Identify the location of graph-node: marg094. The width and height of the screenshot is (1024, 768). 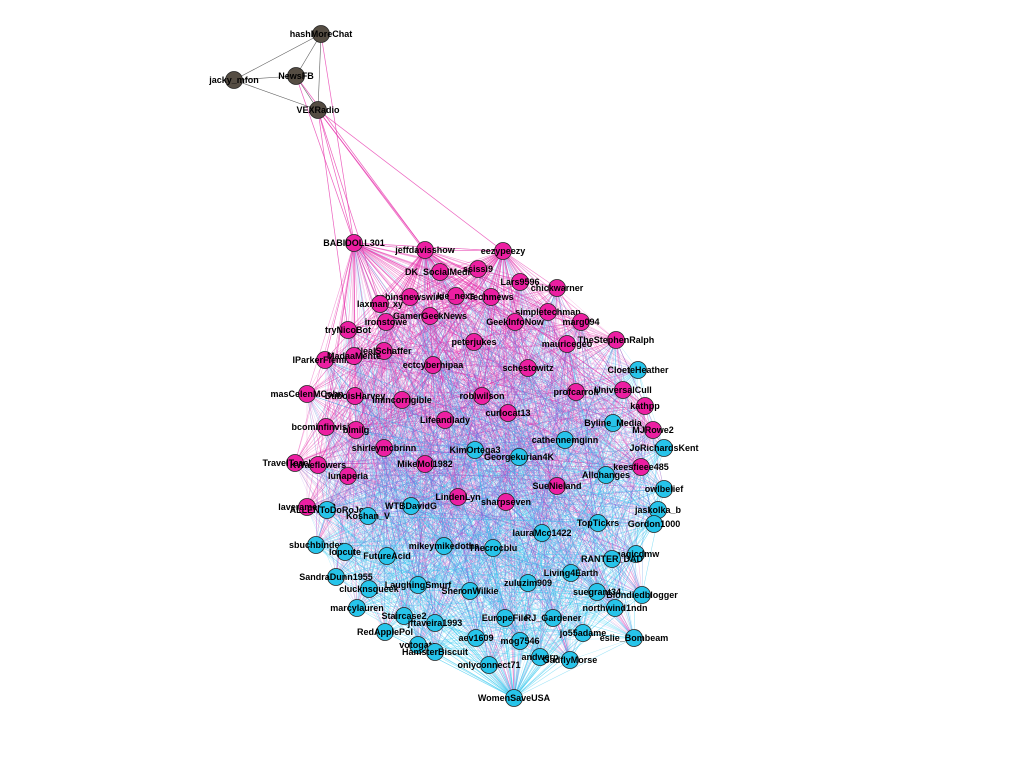
(581, 322).